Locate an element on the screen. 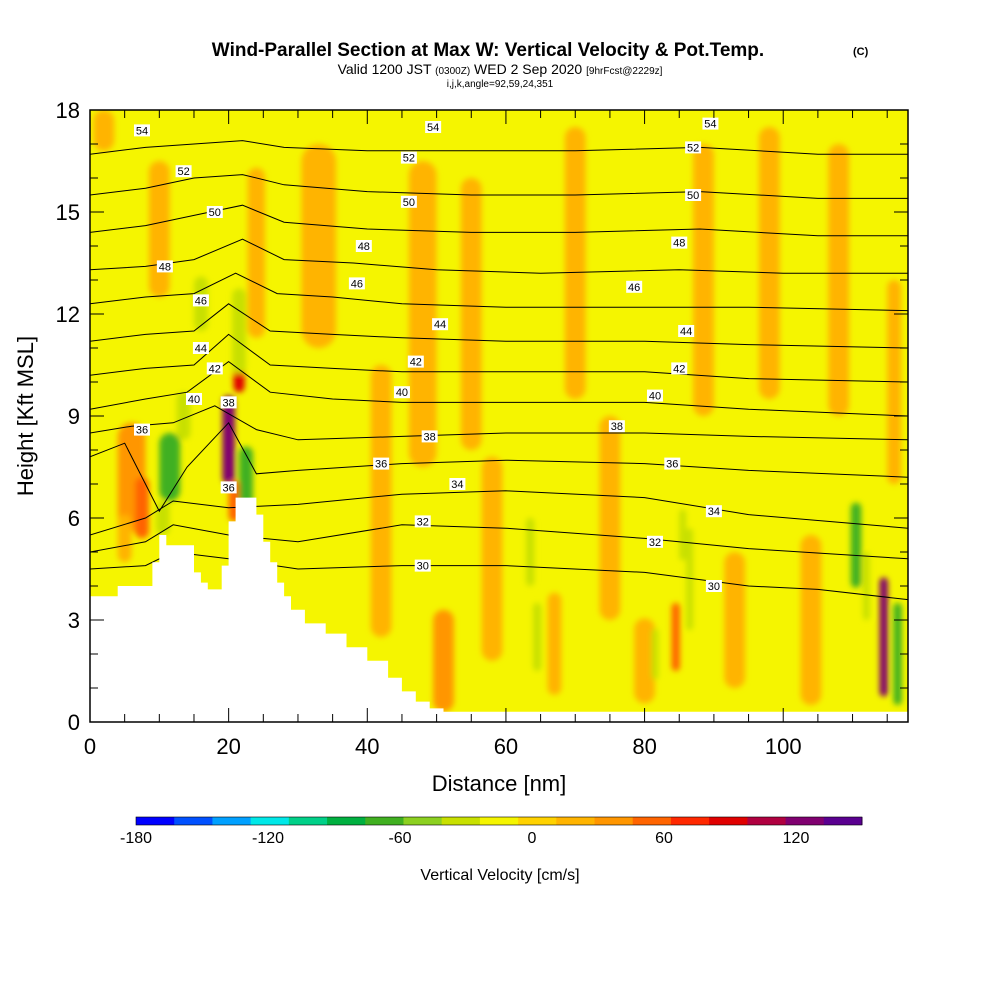 The height and width of the screenshot is (1000, 1000). colorbar-label: Vertical Velocity [cm/s] is located at coordinates (499, 875).